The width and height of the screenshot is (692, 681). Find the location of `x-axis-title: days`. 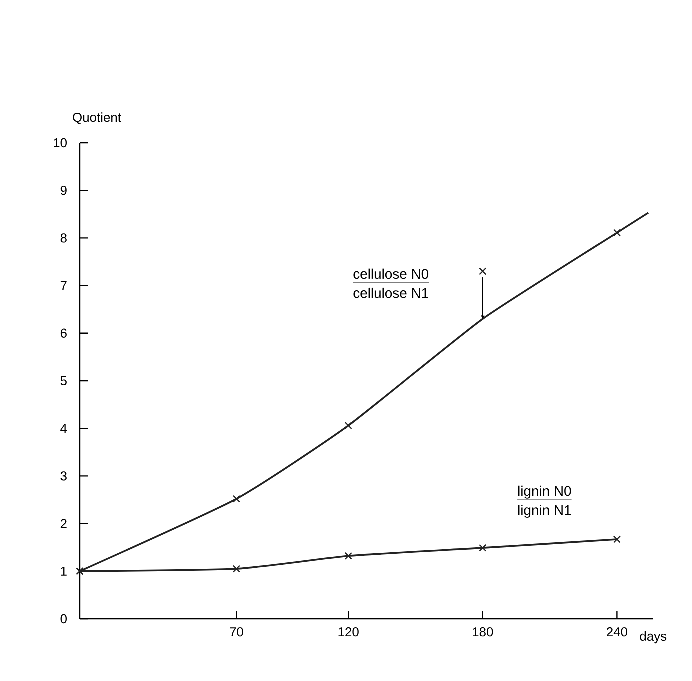

x-axis-title: days is located at coordinates (653, 638).